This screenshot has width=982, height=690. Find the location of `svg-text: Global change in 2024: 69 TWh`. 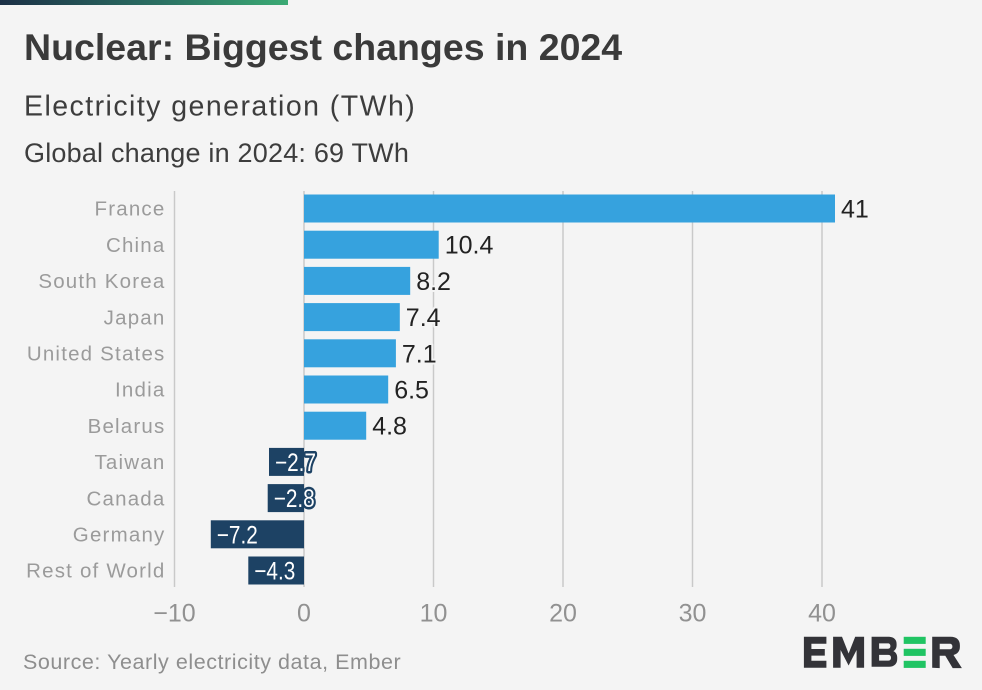

svg-text: Global change in 2024: 69 TWh is located at coordinates (216, 153).